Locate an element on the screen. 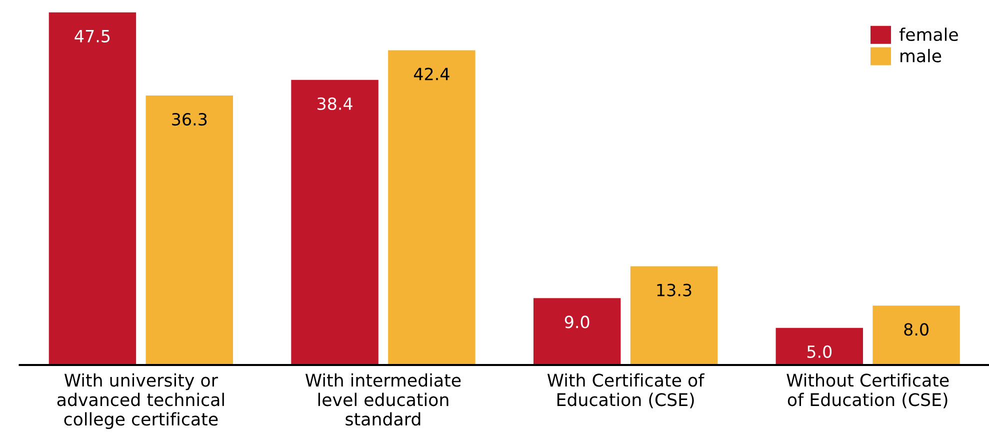 The width and height of the screenshot is (989, 444). data-label: 36.3 is located at coordinates (189, 119).